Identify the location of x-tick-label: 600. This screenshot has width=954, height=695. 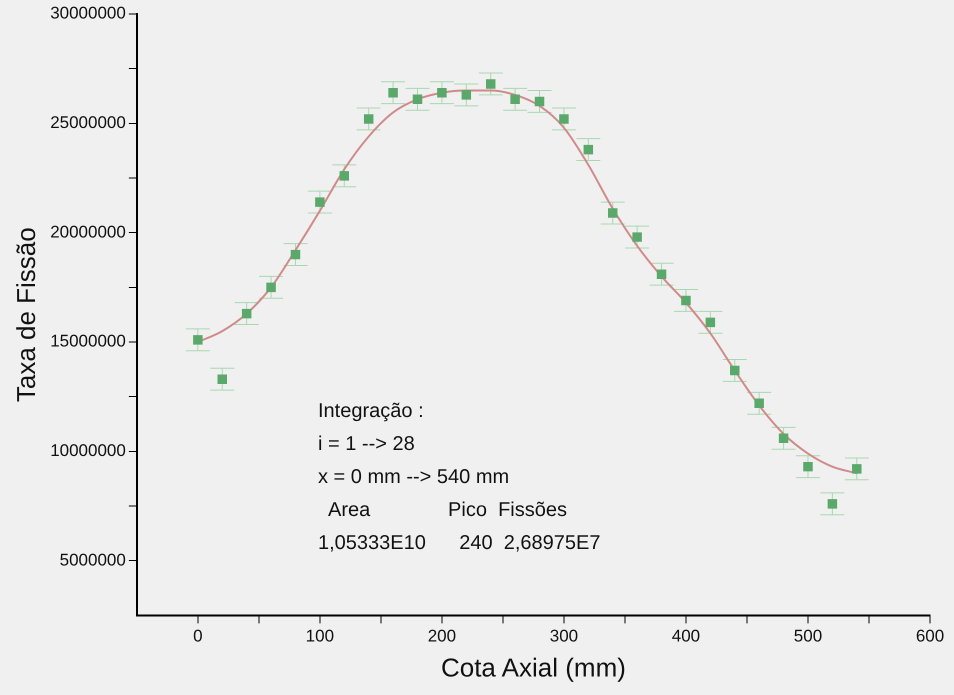
(930, 636).